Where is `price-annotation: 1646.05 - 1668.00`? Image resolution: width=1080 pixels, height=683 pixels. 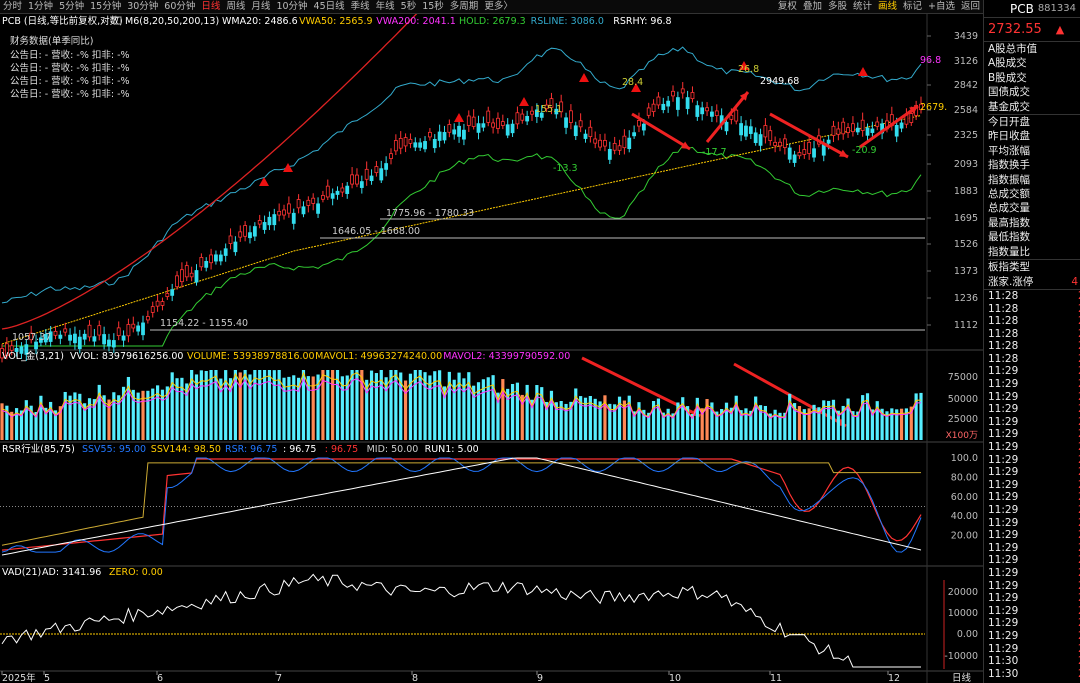 price-annotation: 1646.05 - 1668.00 is located at coordinates (376, 231).